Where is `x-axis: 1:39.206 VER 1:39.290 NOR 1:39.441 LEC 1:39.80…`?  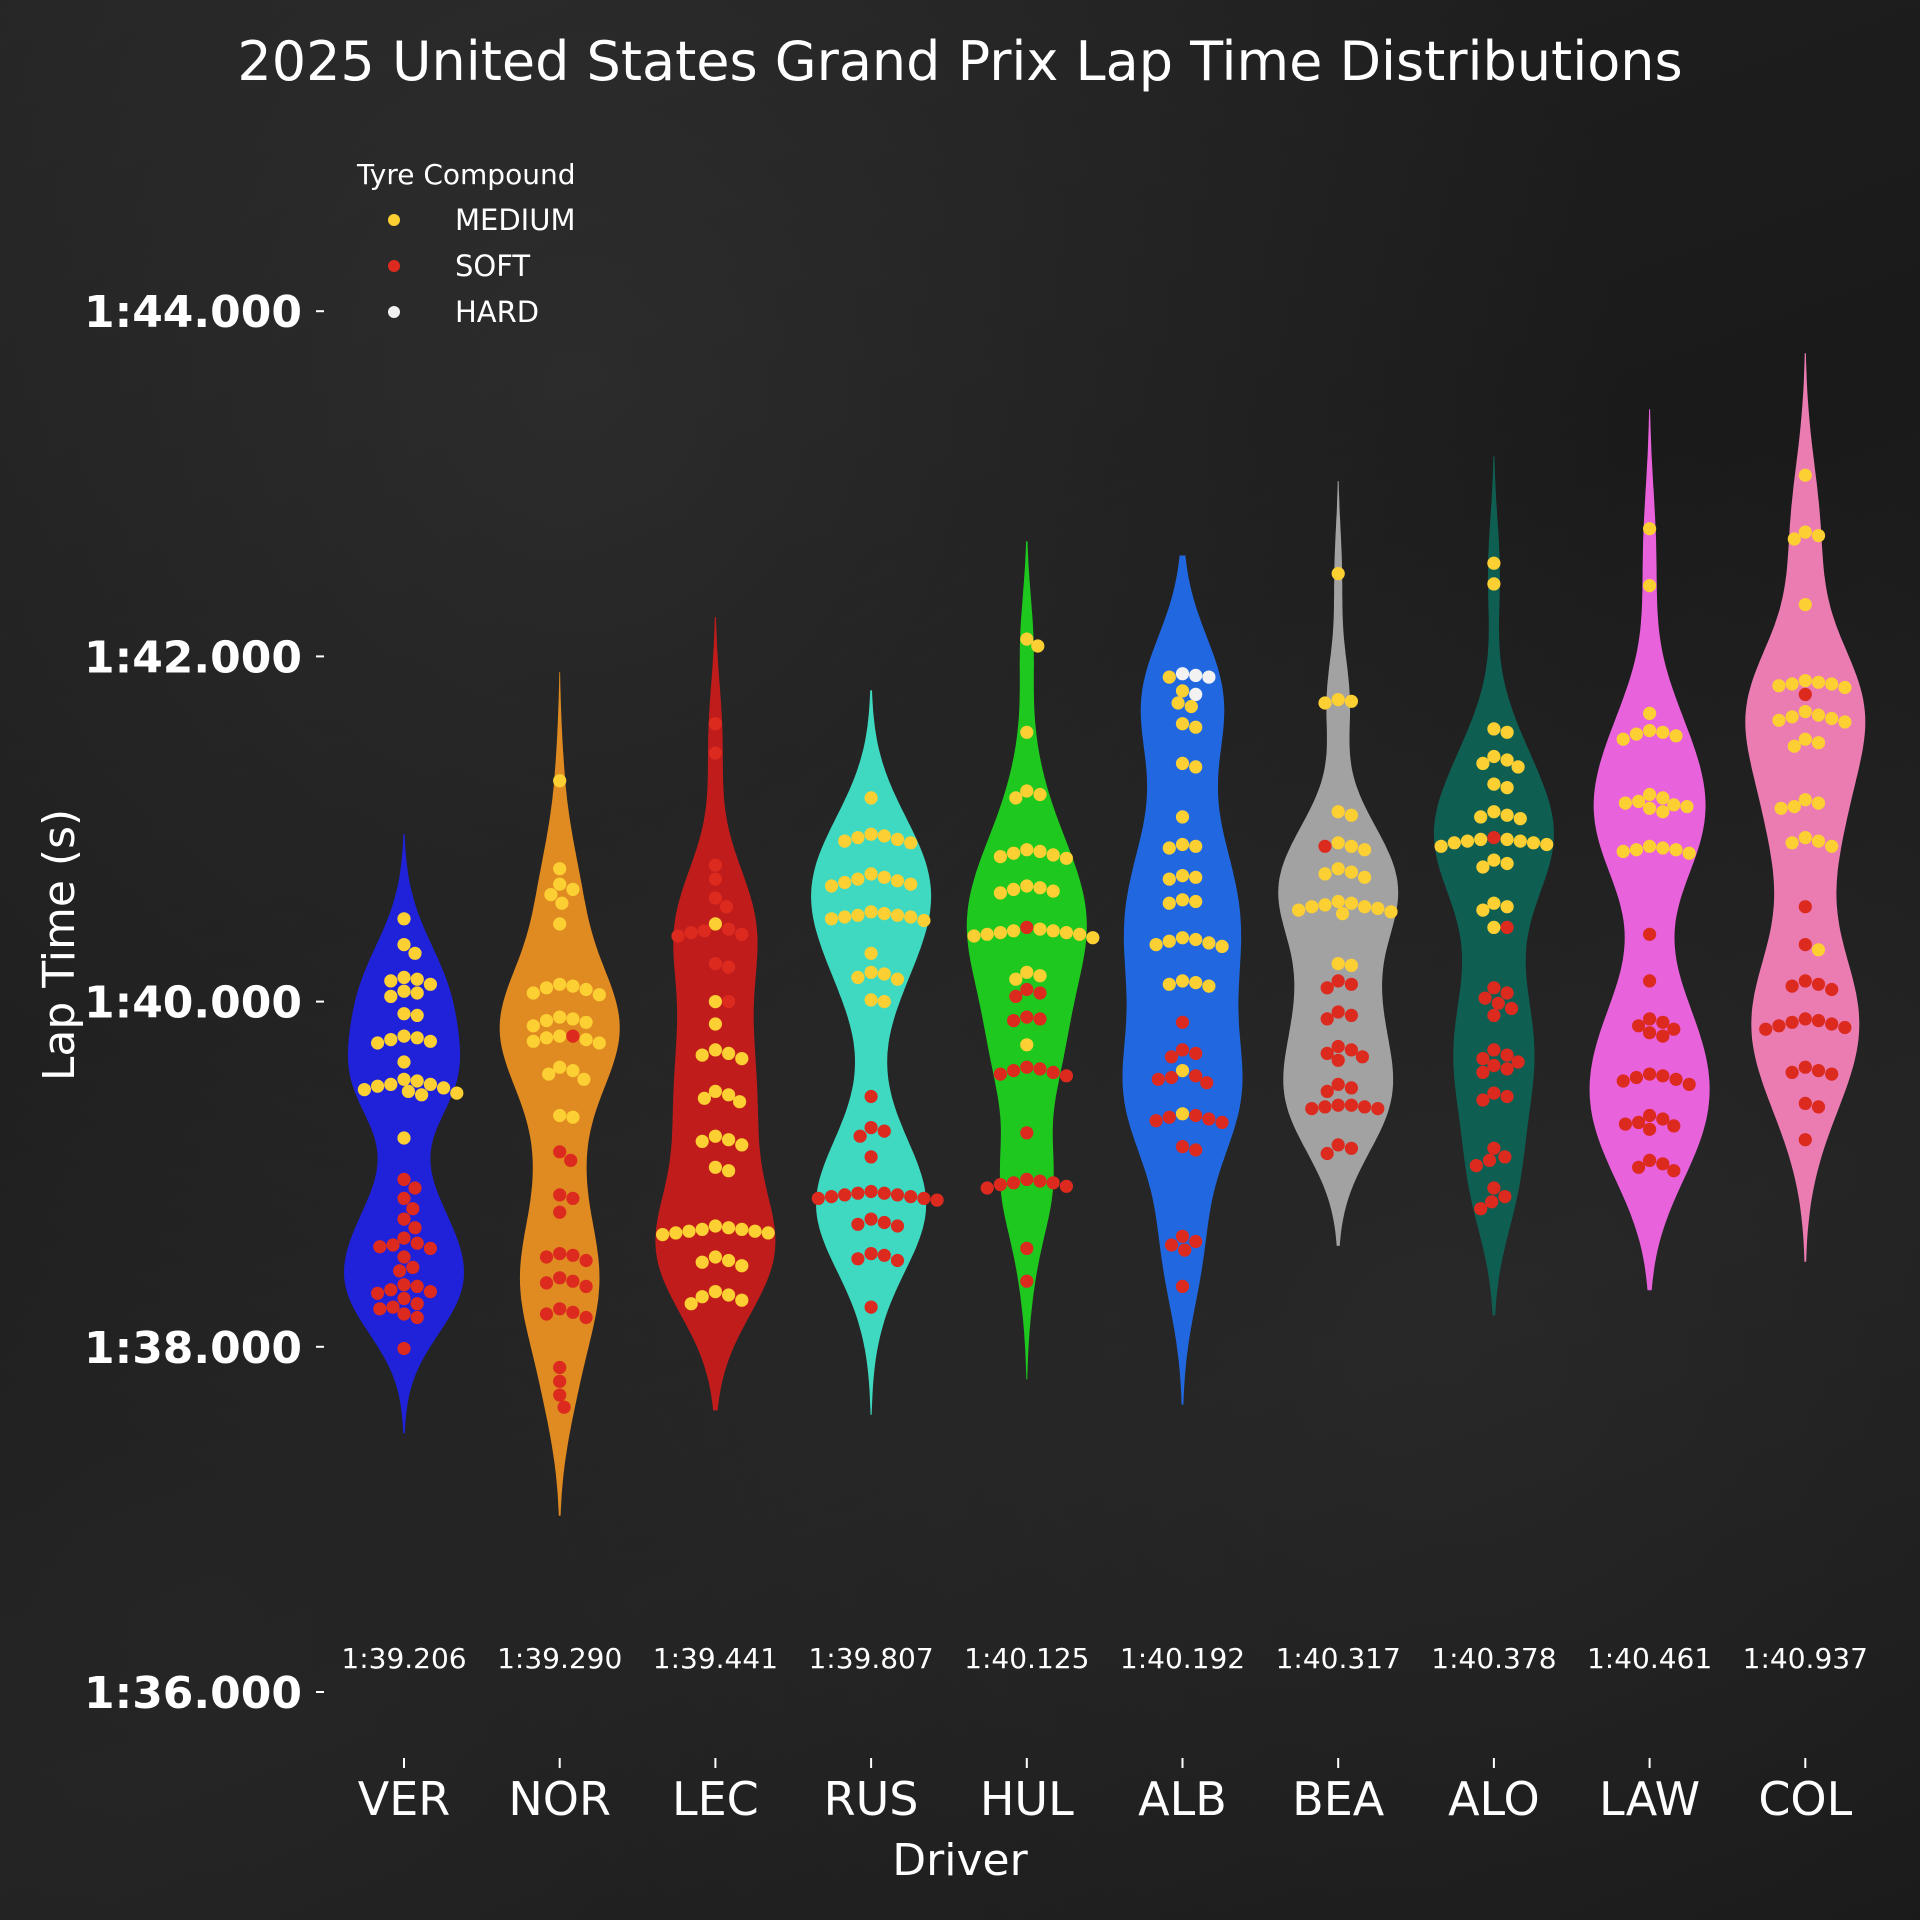 x-axis: 1:39.206 VER 1:39.290 NOR 1:39.441 LEC 1:39.80… is located at coordinates (1104, 1734).